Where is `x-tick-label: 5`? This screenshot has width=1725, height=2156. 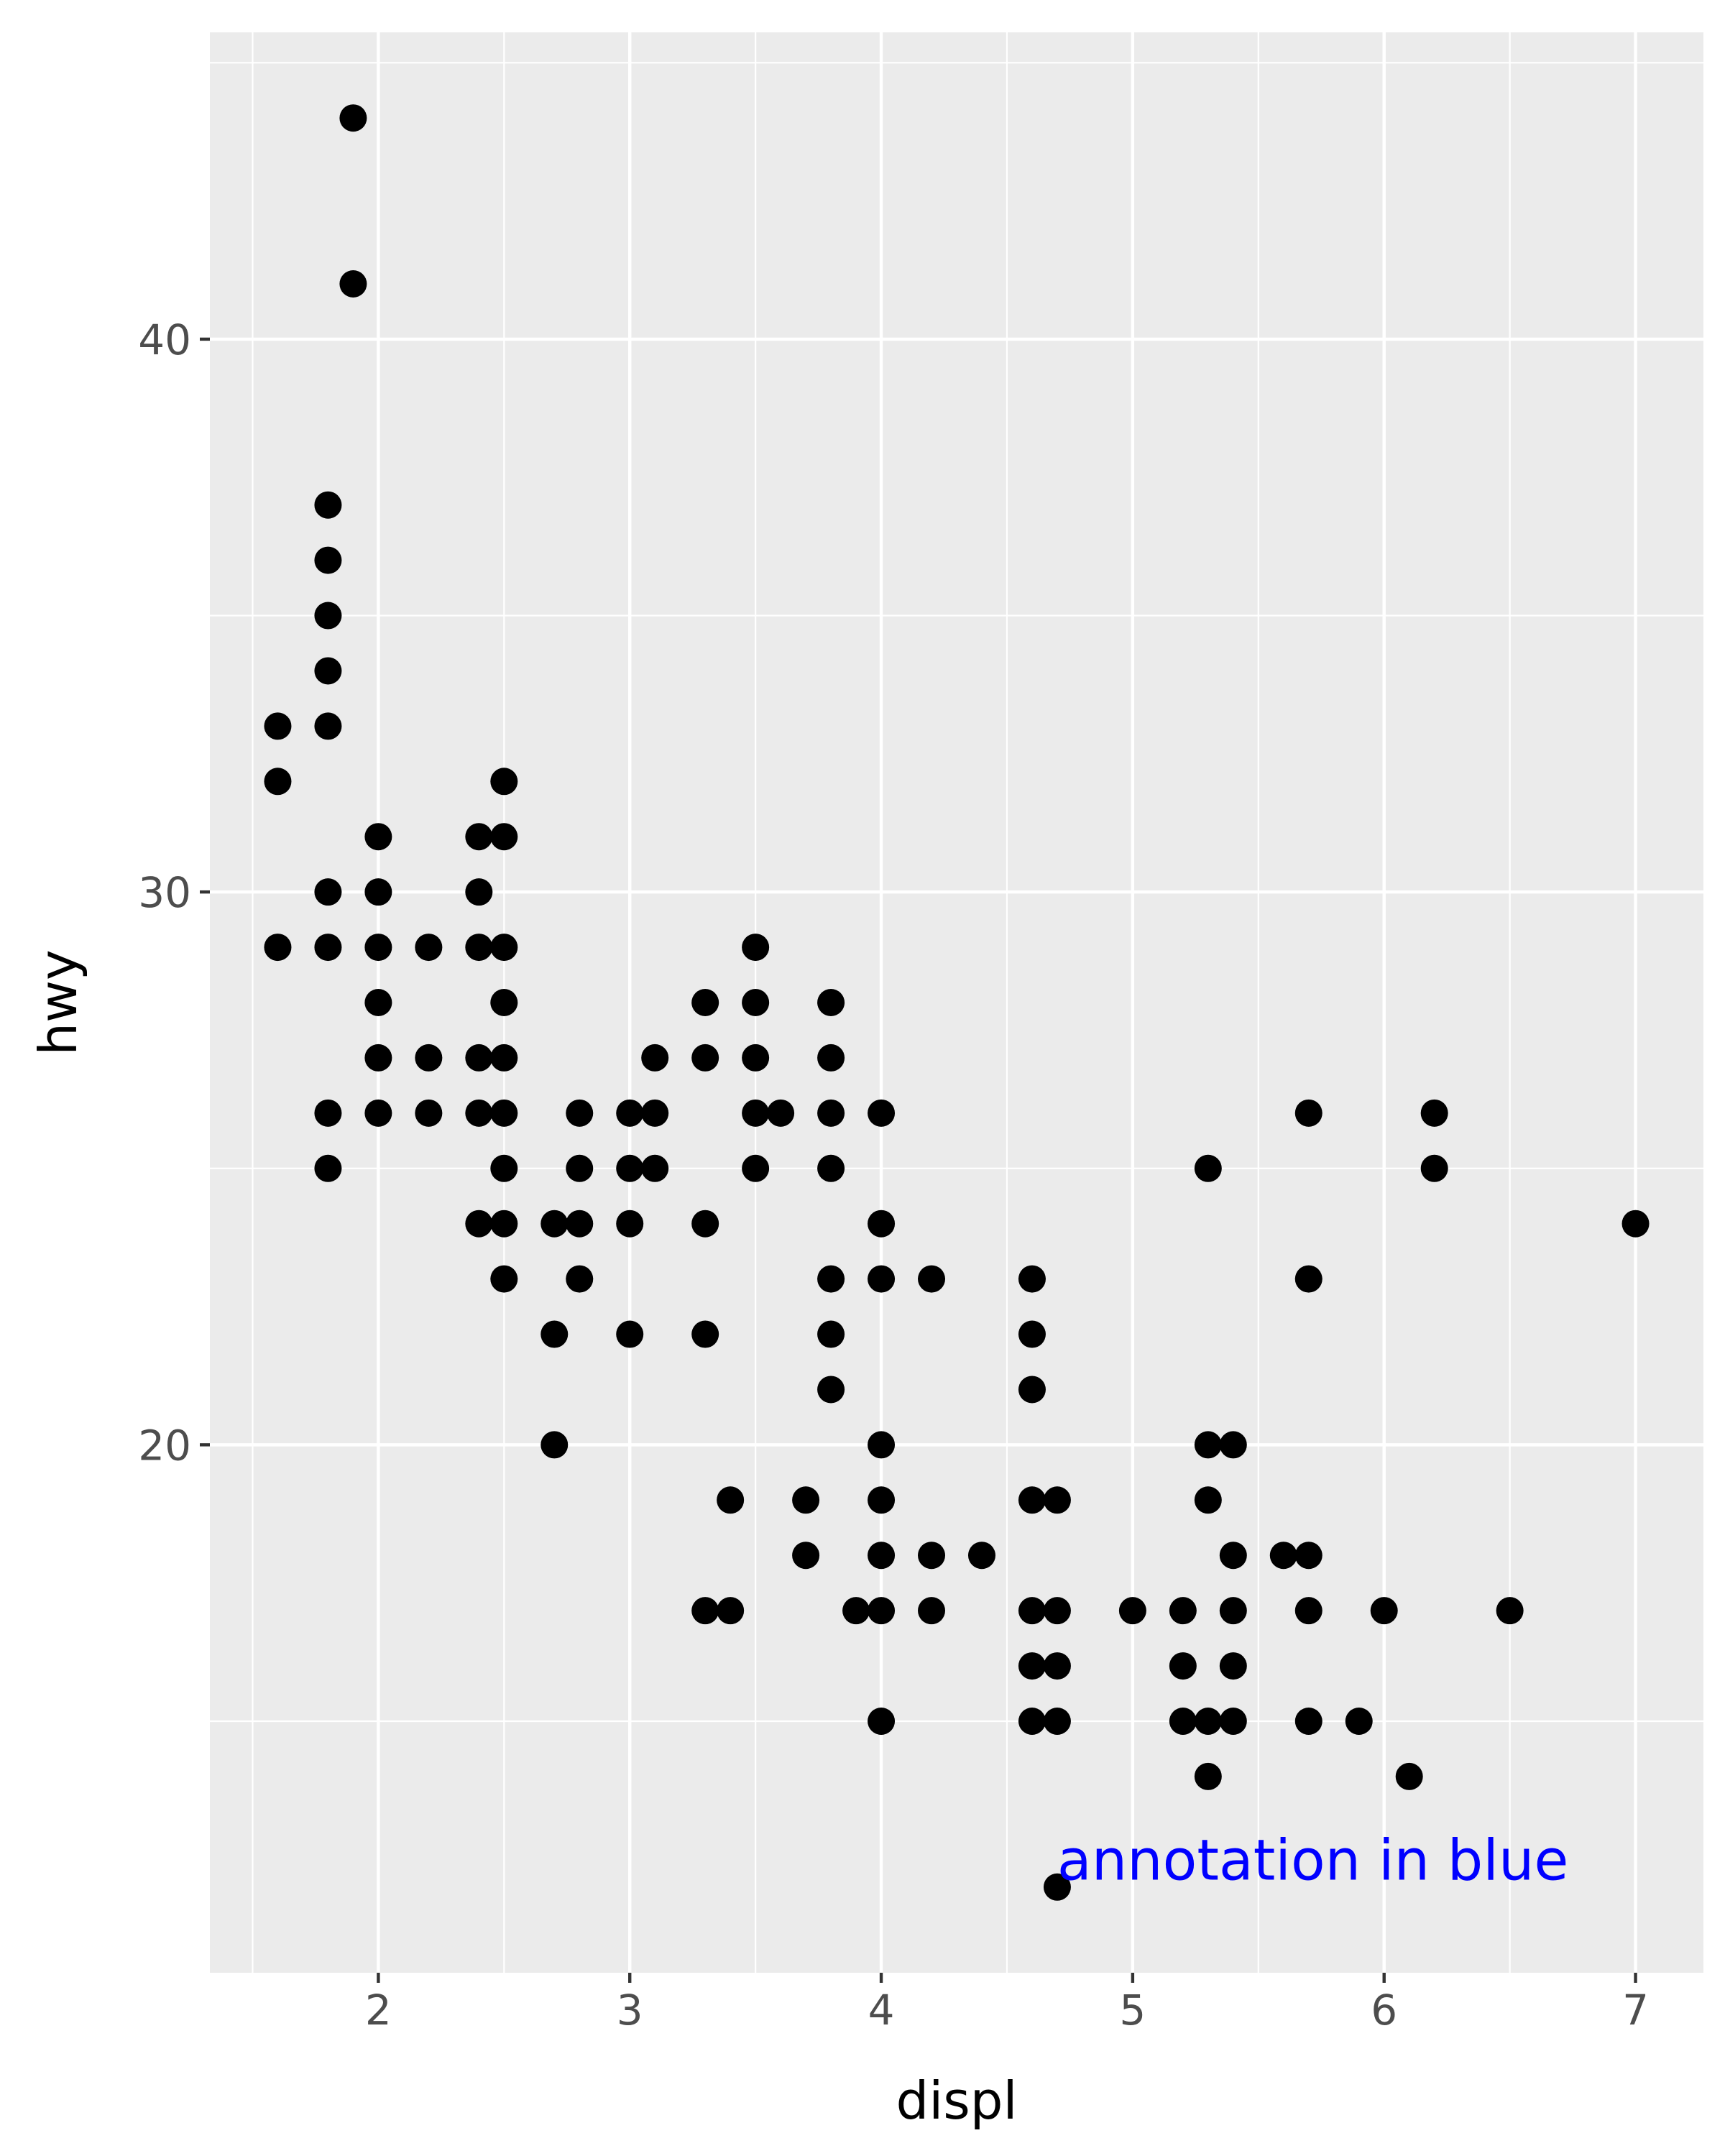
x-tick-label: 5 is located at coordinates (1132, 2011).